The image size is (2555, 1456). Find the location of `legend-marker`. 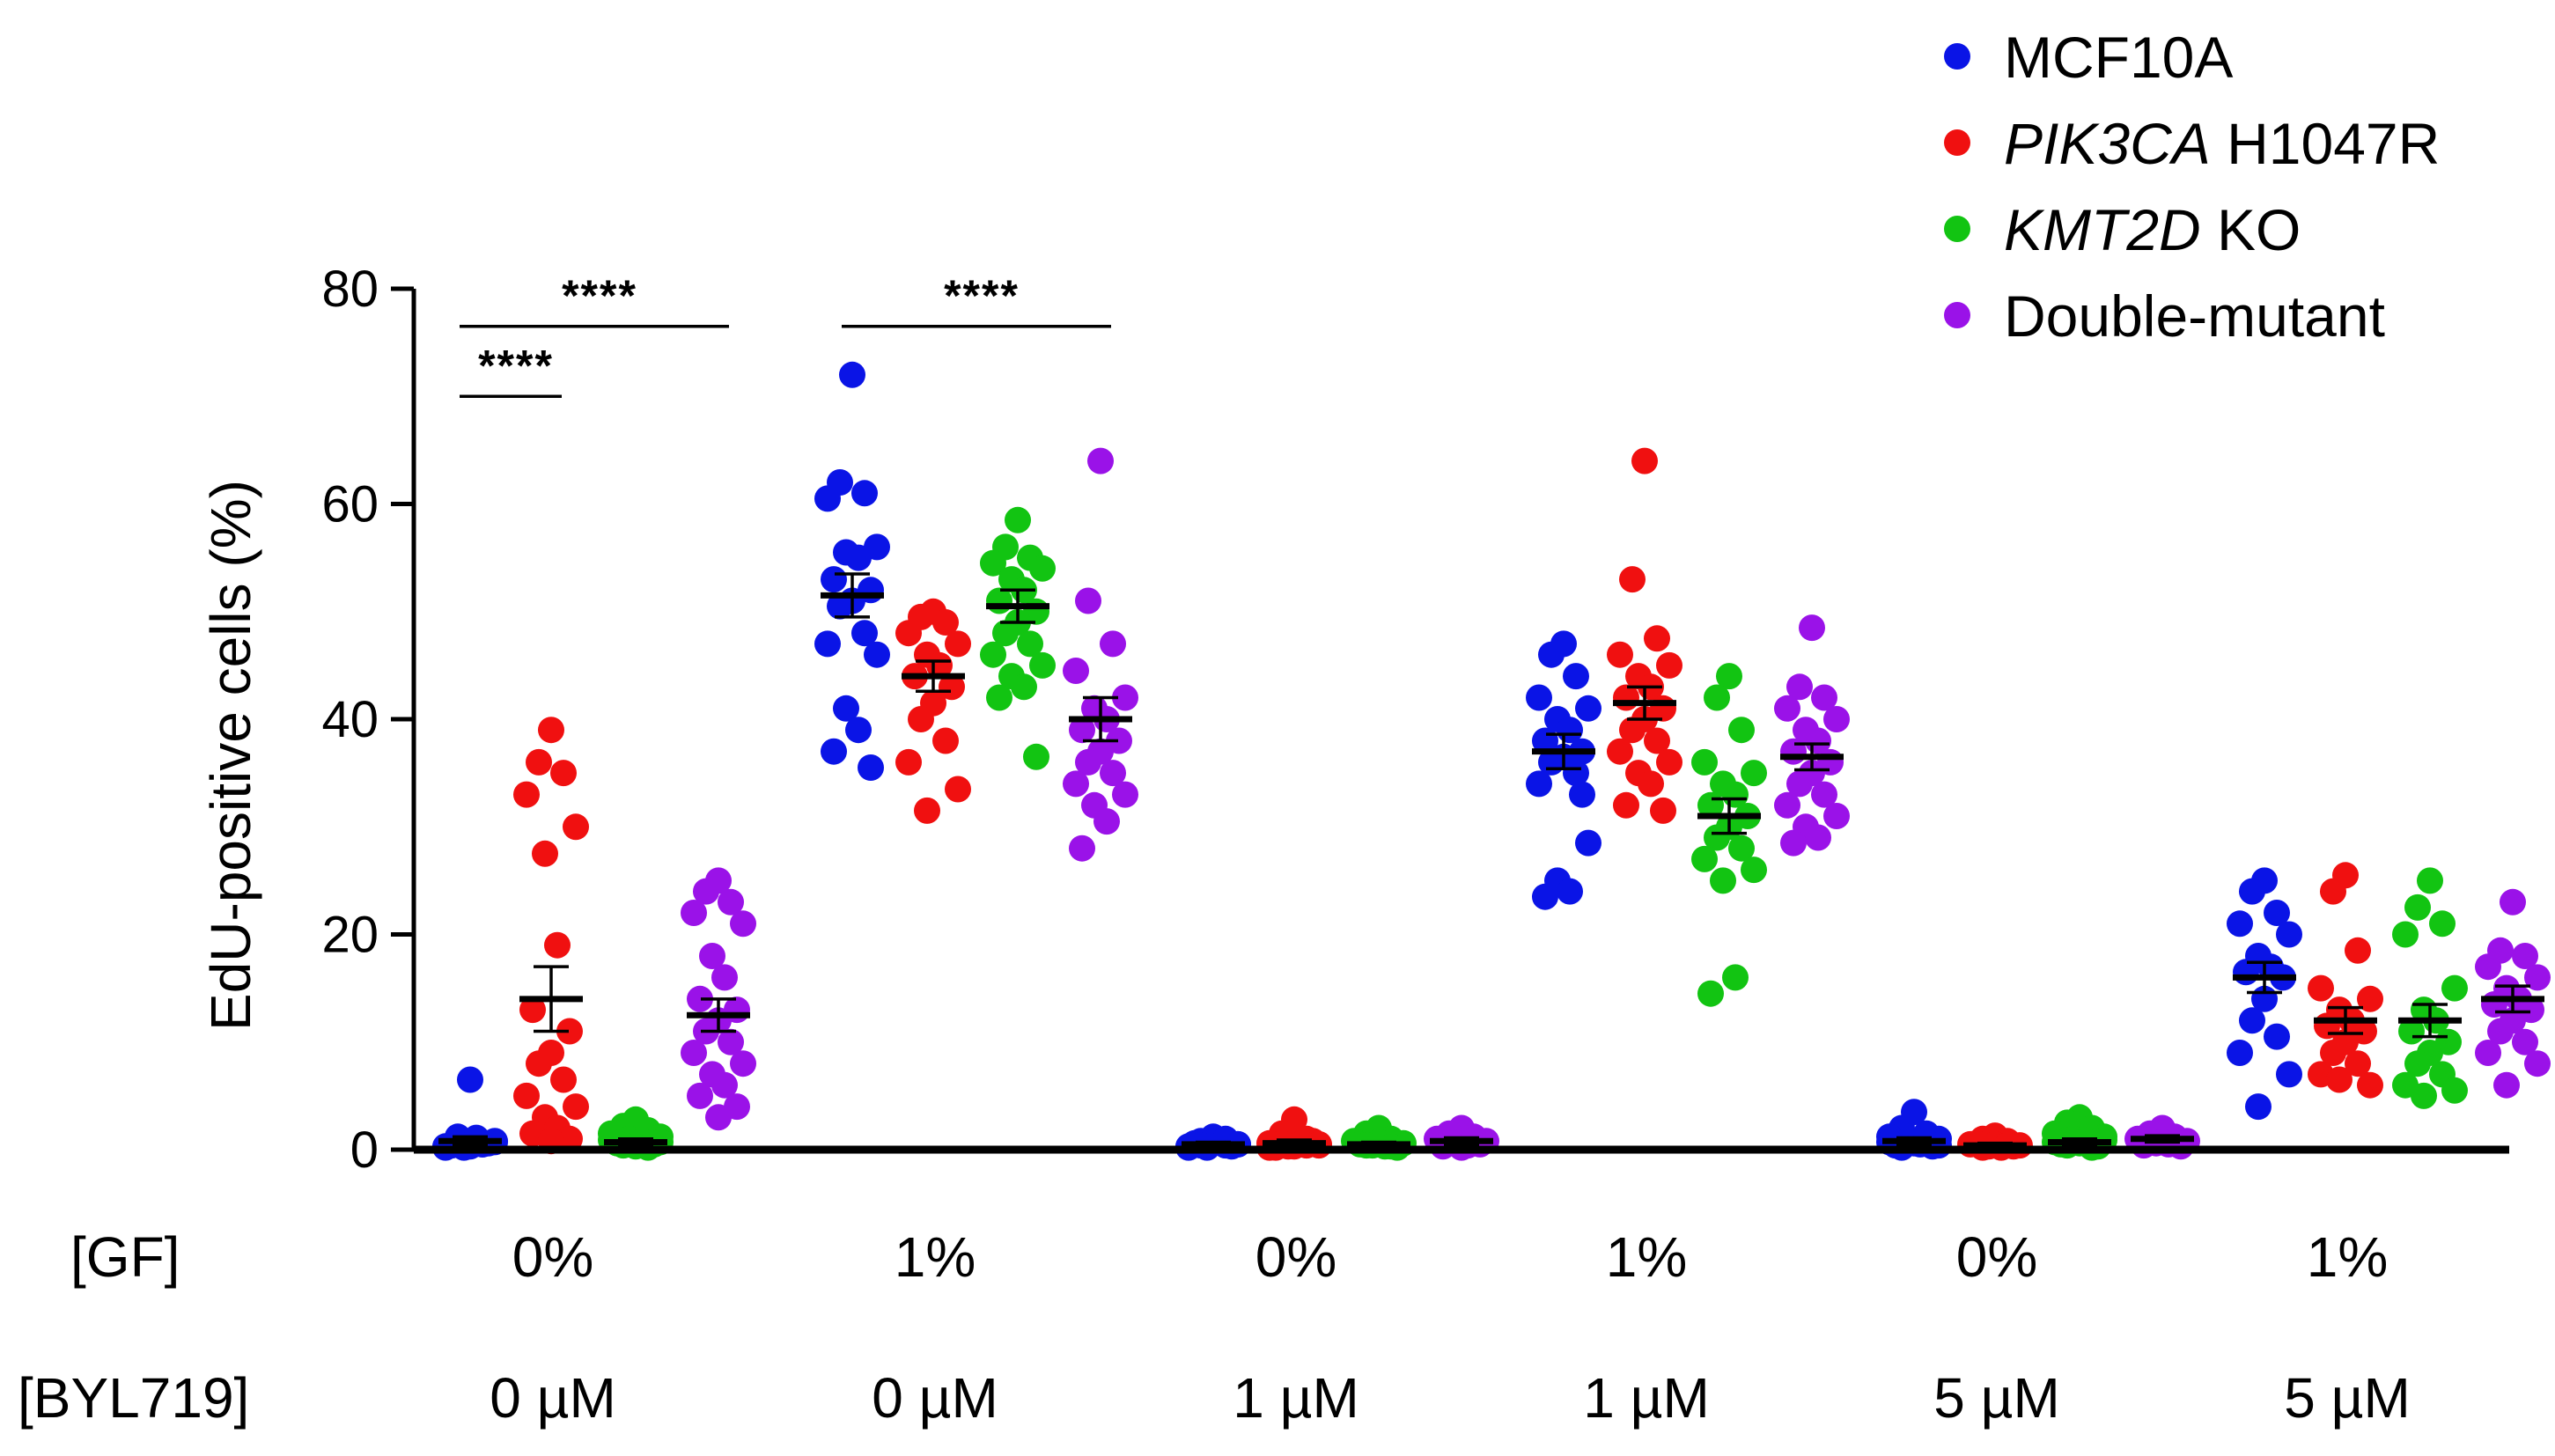

legend-marker is located at coordinates (1957, 143).